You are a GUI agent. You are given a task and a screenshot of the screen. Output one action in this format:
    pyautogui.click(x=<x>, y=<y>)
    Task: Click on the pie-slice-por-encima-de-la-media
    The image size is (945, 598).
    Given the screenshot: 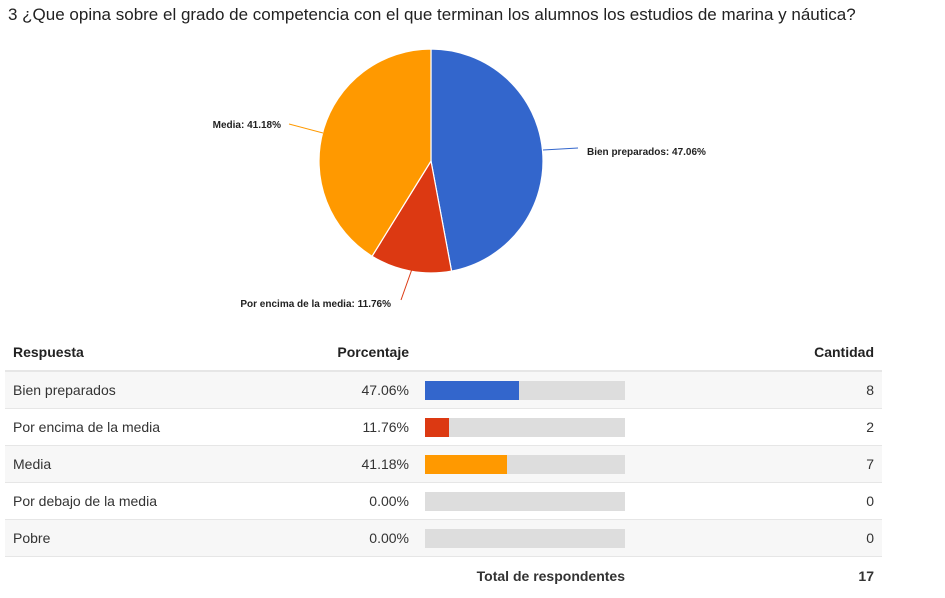 What is the action you would take?
    pyautogui.click(x=412, y=216)
    